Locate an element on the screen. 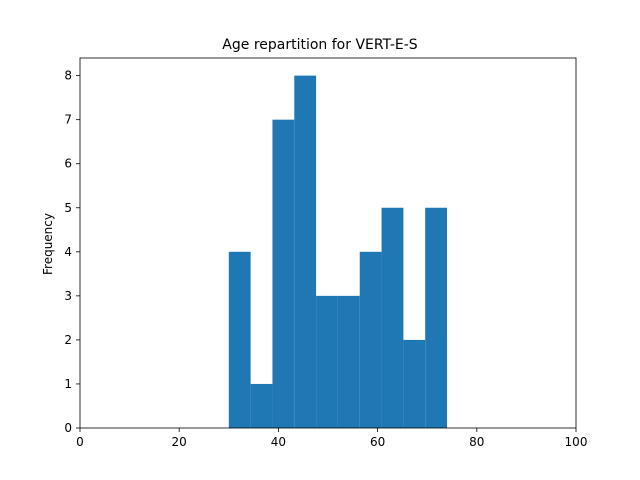  x-tick-label-1: 20 is located at coordinates (179, 442).